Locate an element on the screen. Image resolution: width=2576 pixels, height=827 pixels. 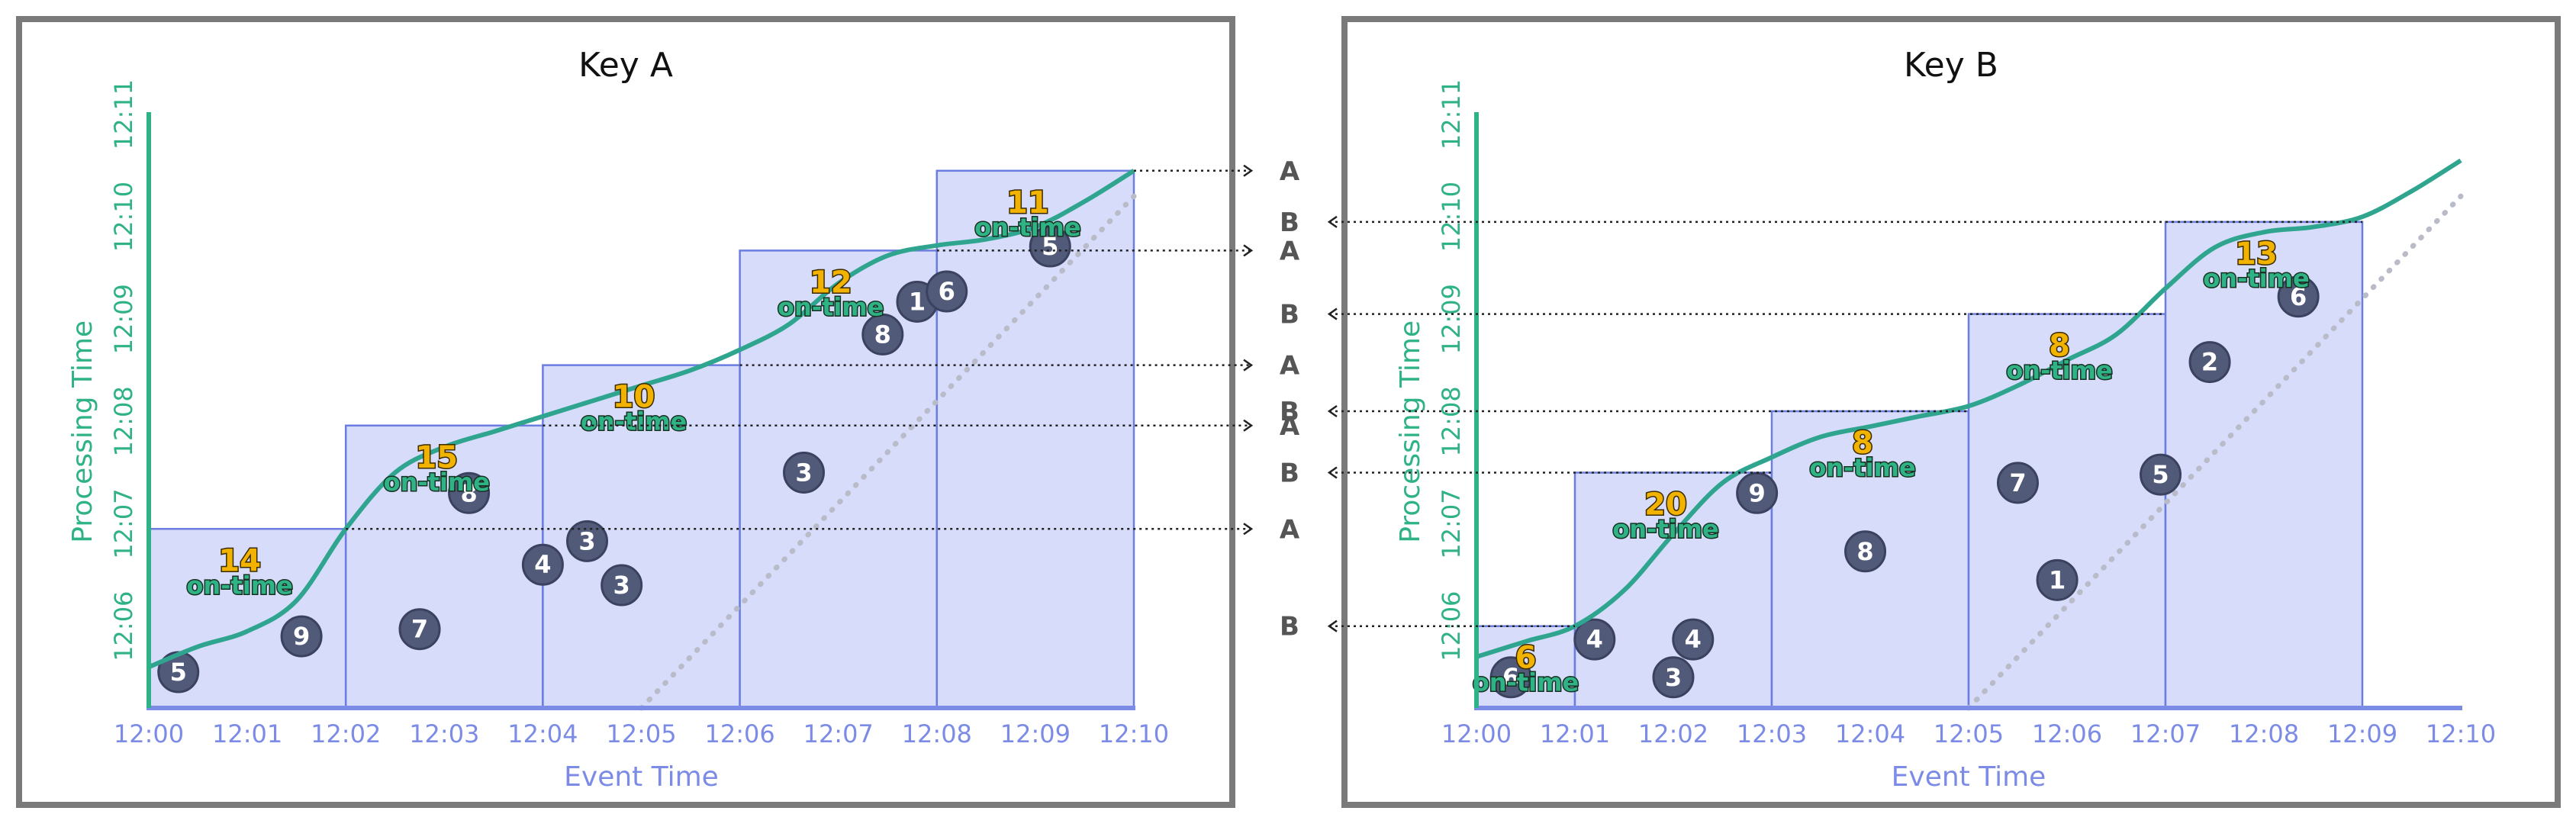
trigger-marker-9: A is located at coordinates (823, 529).